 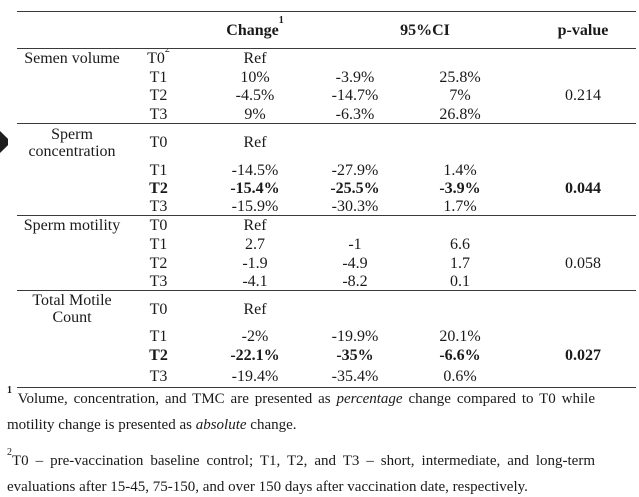 I want to click on footnote-1-italic-percentage: percentage, so click(x=369, y=399).